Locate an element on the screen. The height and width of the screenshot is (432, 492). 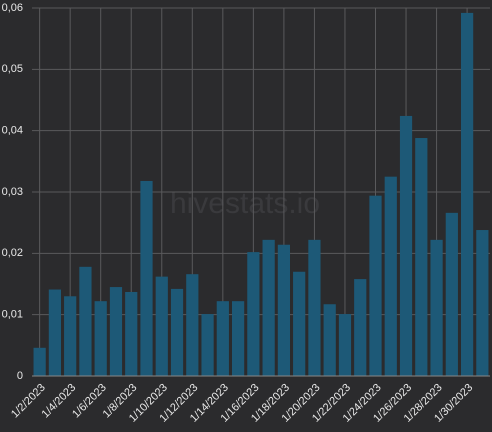
y-tick-label: 0,01 is located at coordinates (12, 315).